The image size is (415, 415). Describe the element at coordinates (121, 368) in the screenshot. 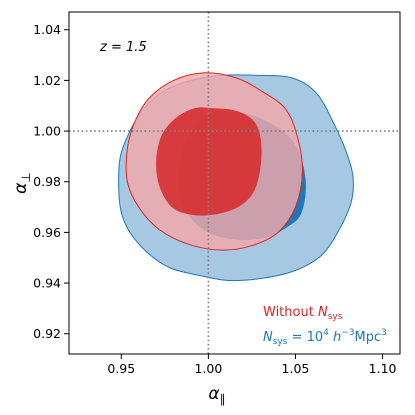

I see `x-tick-label: 0.95` at that location.